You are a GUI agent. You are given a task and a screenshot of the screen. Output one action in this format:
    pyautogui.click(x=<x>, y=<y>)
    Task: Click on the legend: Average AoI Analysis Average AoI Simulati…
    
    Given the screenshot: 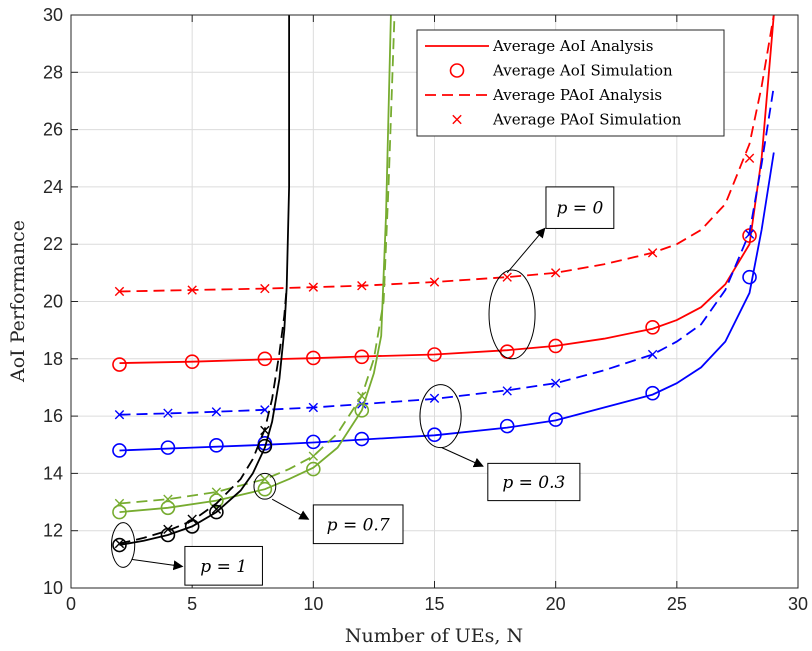 What is the action you would take?
    pyautogui.click(x=570, y=83)
    